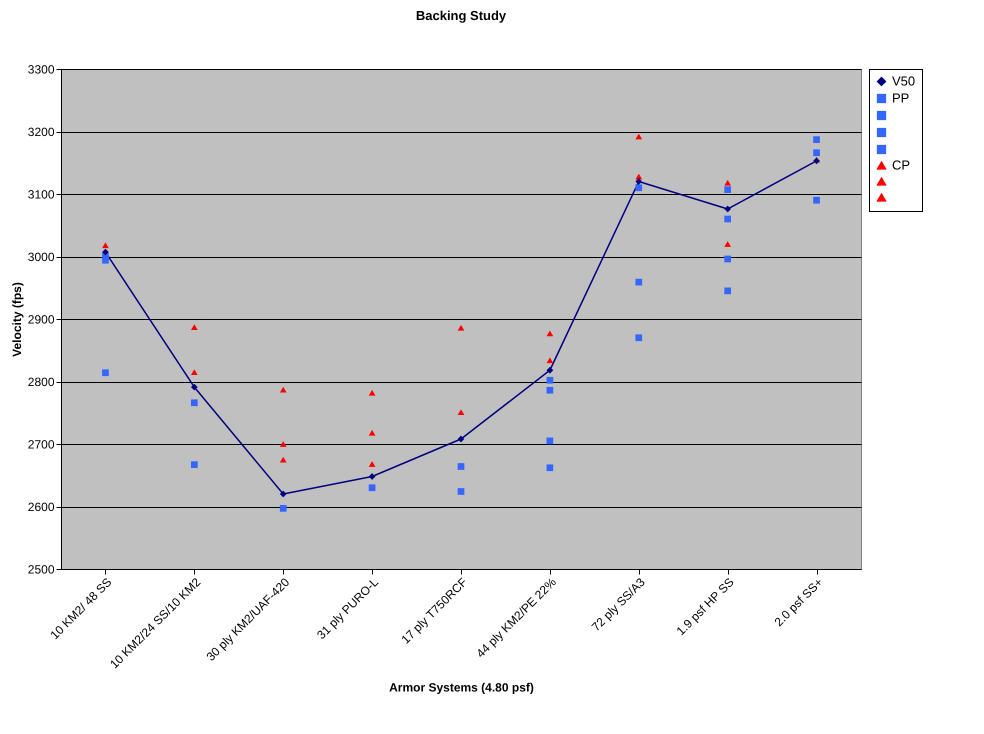  I want to click on y-tick-label: 2600, so click(41, 507).